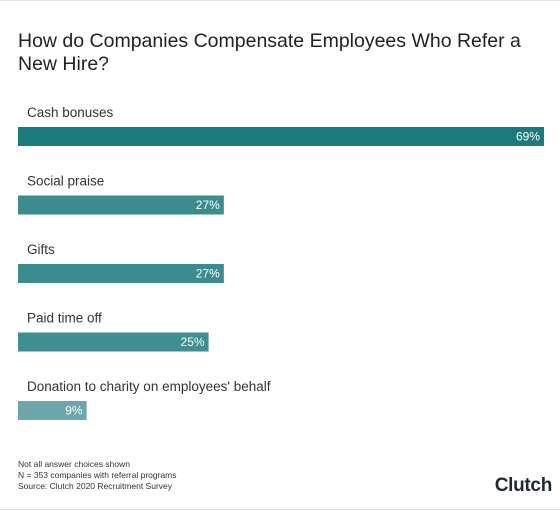 This screenshot has width=560, height=511. What do you see at coordinates (149, 386) in the screenshot?
I see `category-label: Donation to charity on employees' behalf` at bounding box center [149, 386].